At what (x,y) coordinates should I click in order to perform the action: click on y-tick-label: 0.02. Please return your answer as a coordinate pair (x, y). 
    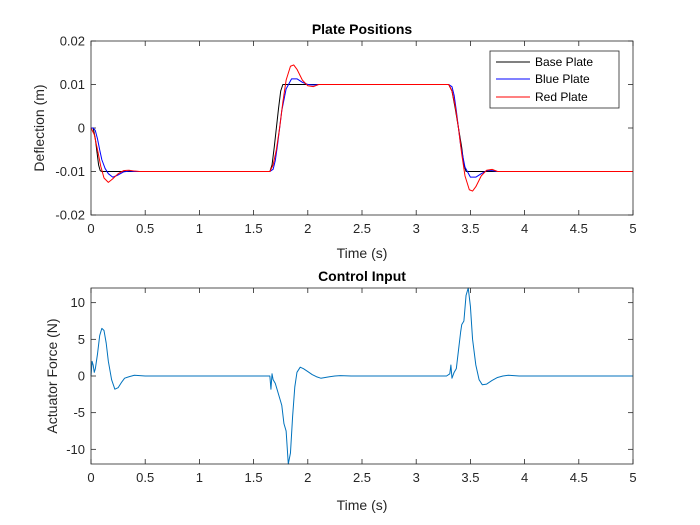
    Looking at the image, I should click on (72, 41).